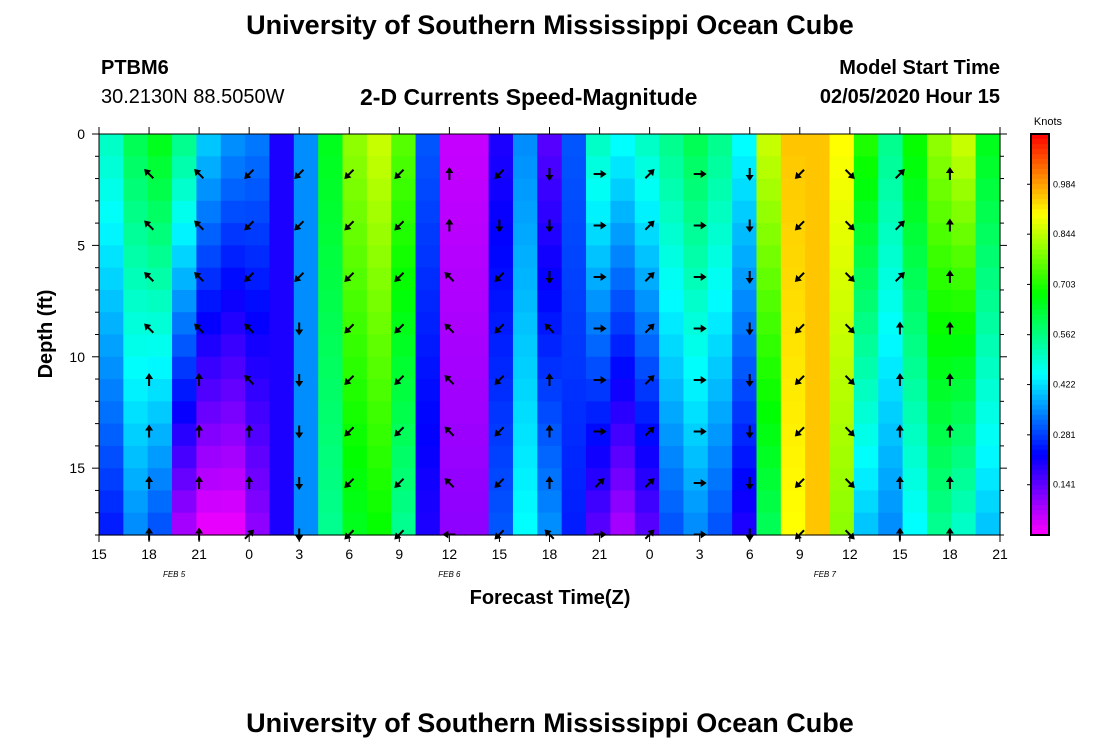 This screenshot has height=750, width=1100. What do you see at coordinates (193, 97) in the screenshot?
I see `station-coordinates: 30.2130N 88.5050W` at bounding box center [193, 97].